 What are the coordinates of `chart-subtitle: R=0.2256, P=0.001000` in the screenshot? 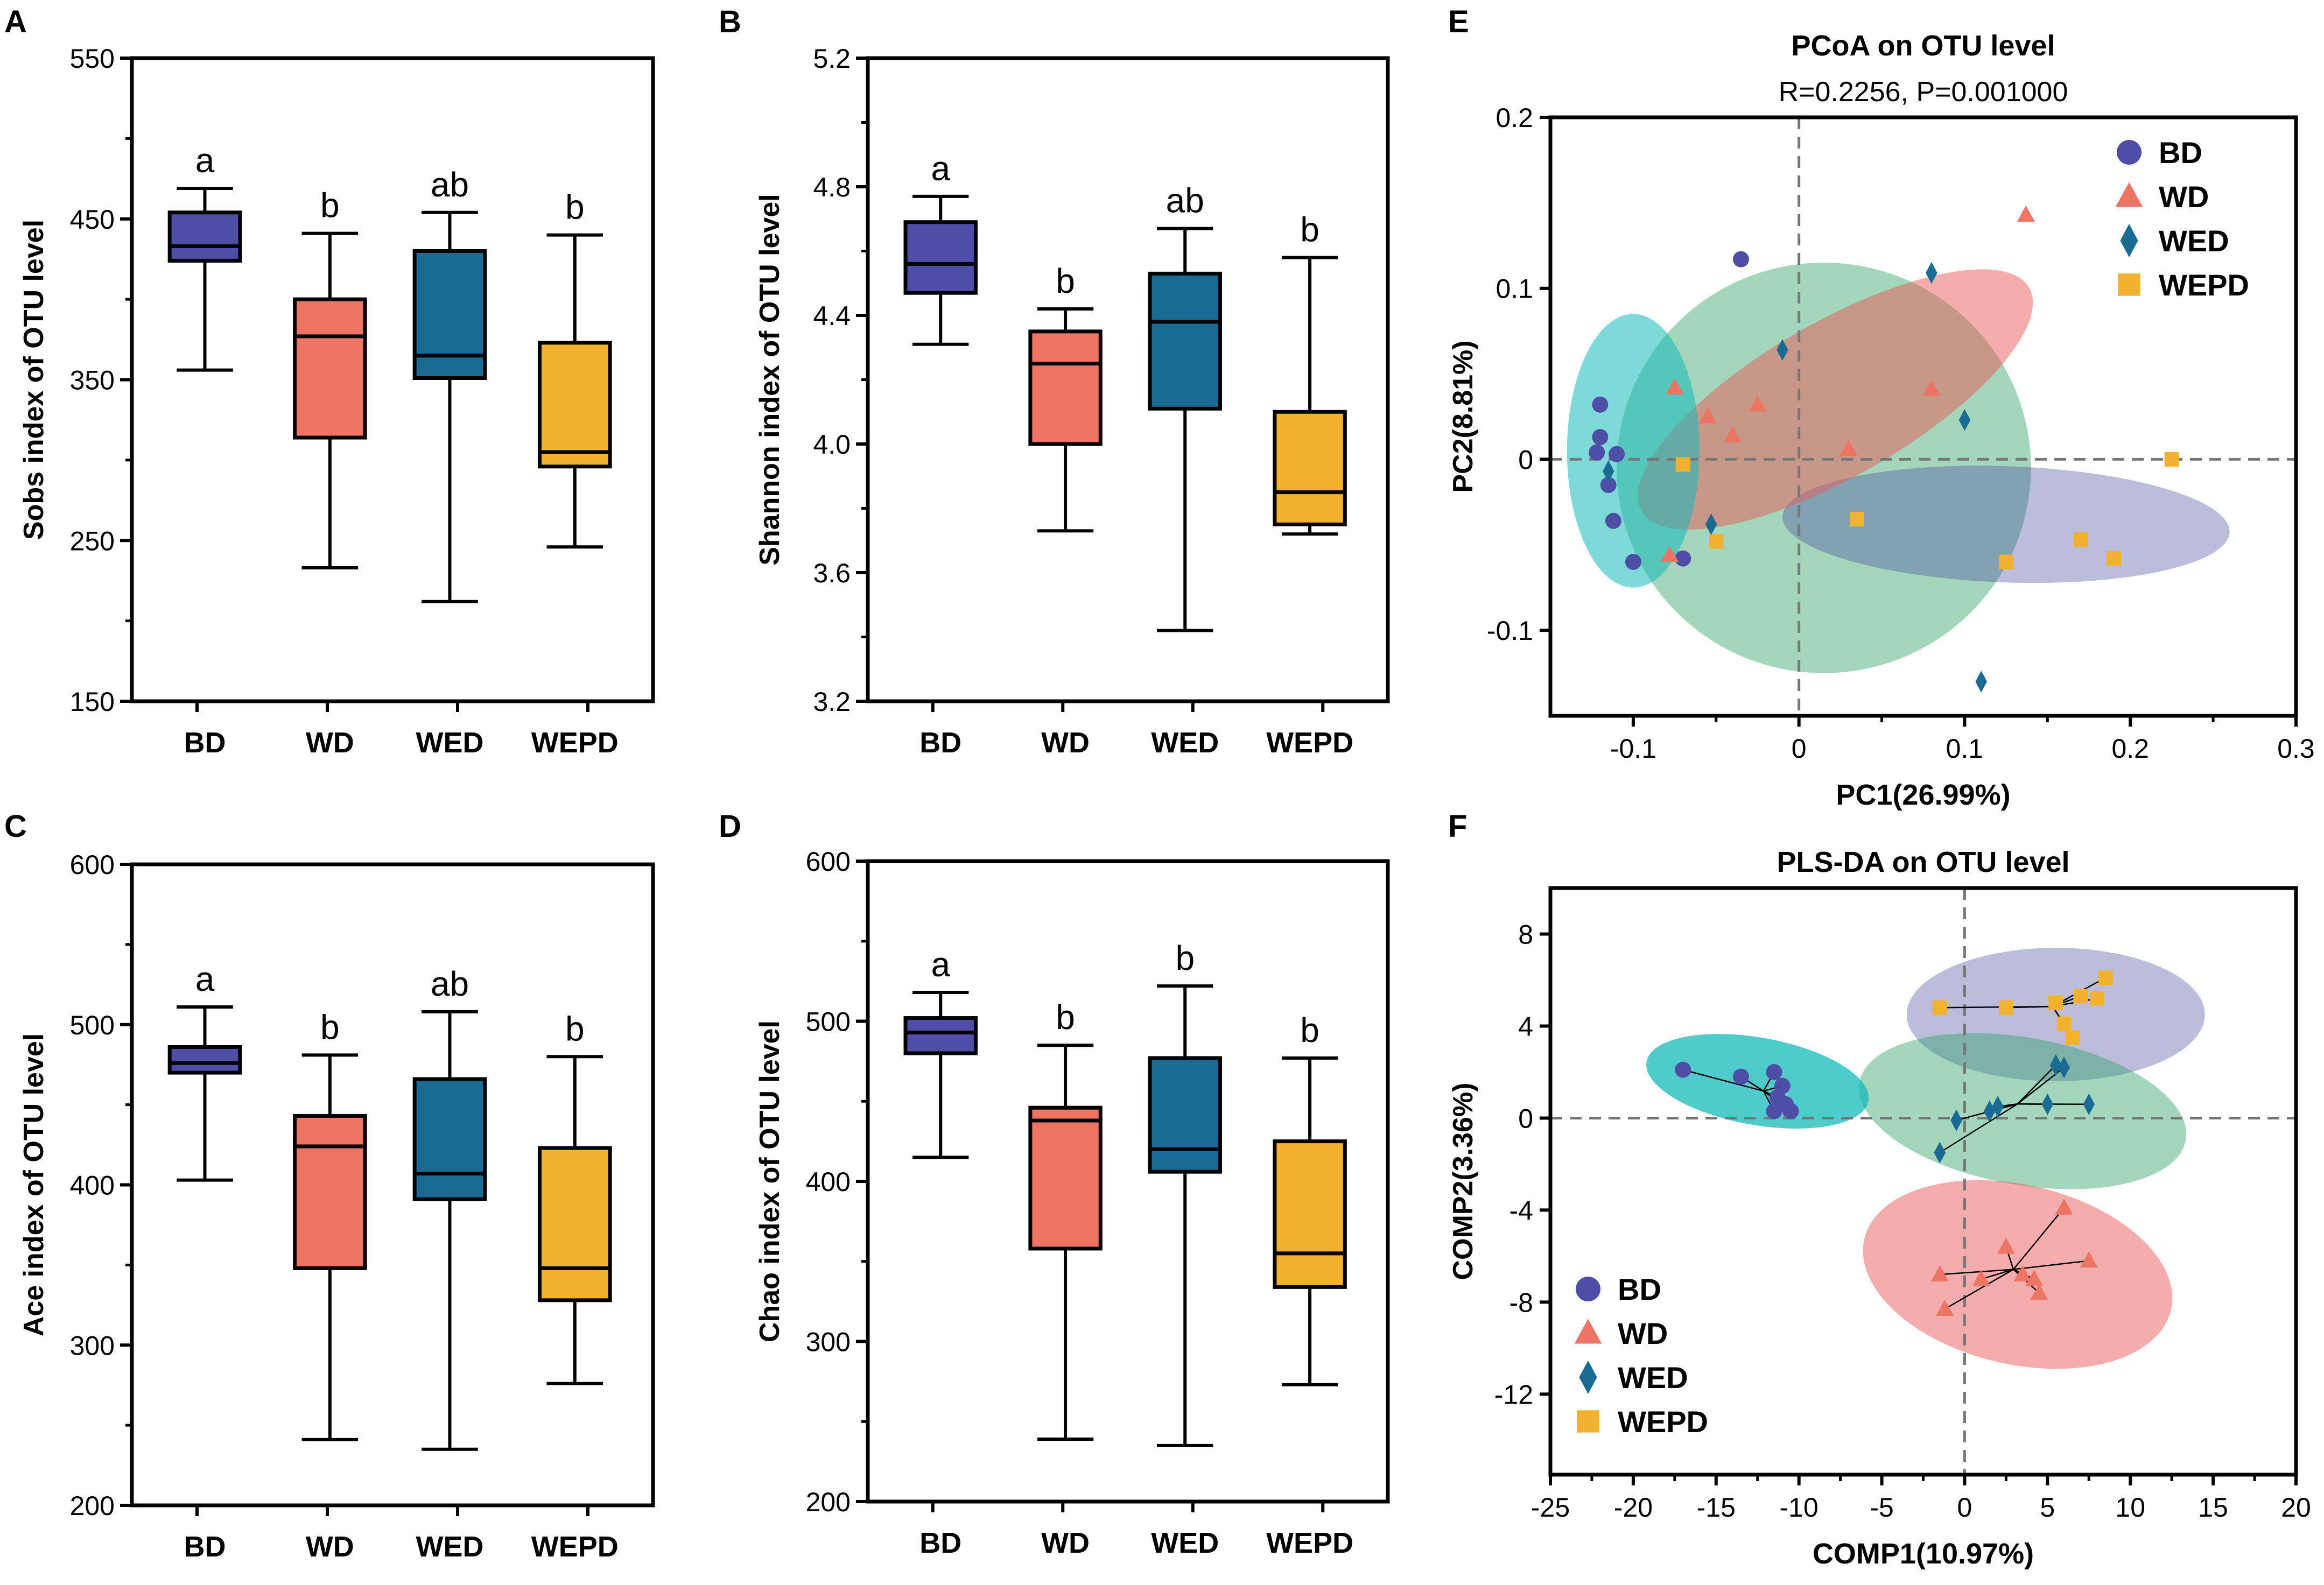 It's located at (1923, 92).